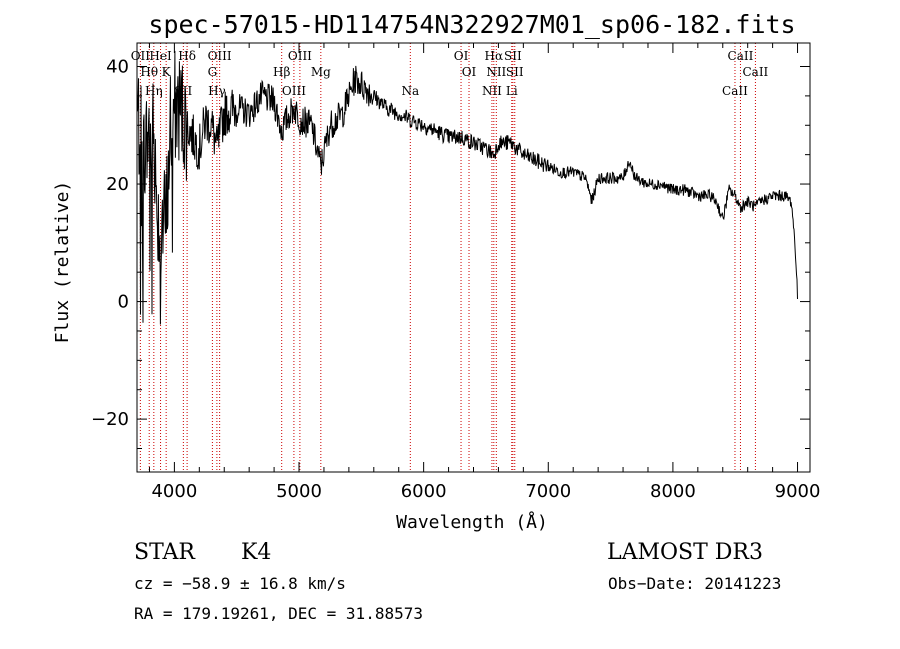 The height and width of the screenshot is (649, 900). Describe the element at coordinates (123, 302) in the screenshot. I see `y-tick-label: 0` at that location.